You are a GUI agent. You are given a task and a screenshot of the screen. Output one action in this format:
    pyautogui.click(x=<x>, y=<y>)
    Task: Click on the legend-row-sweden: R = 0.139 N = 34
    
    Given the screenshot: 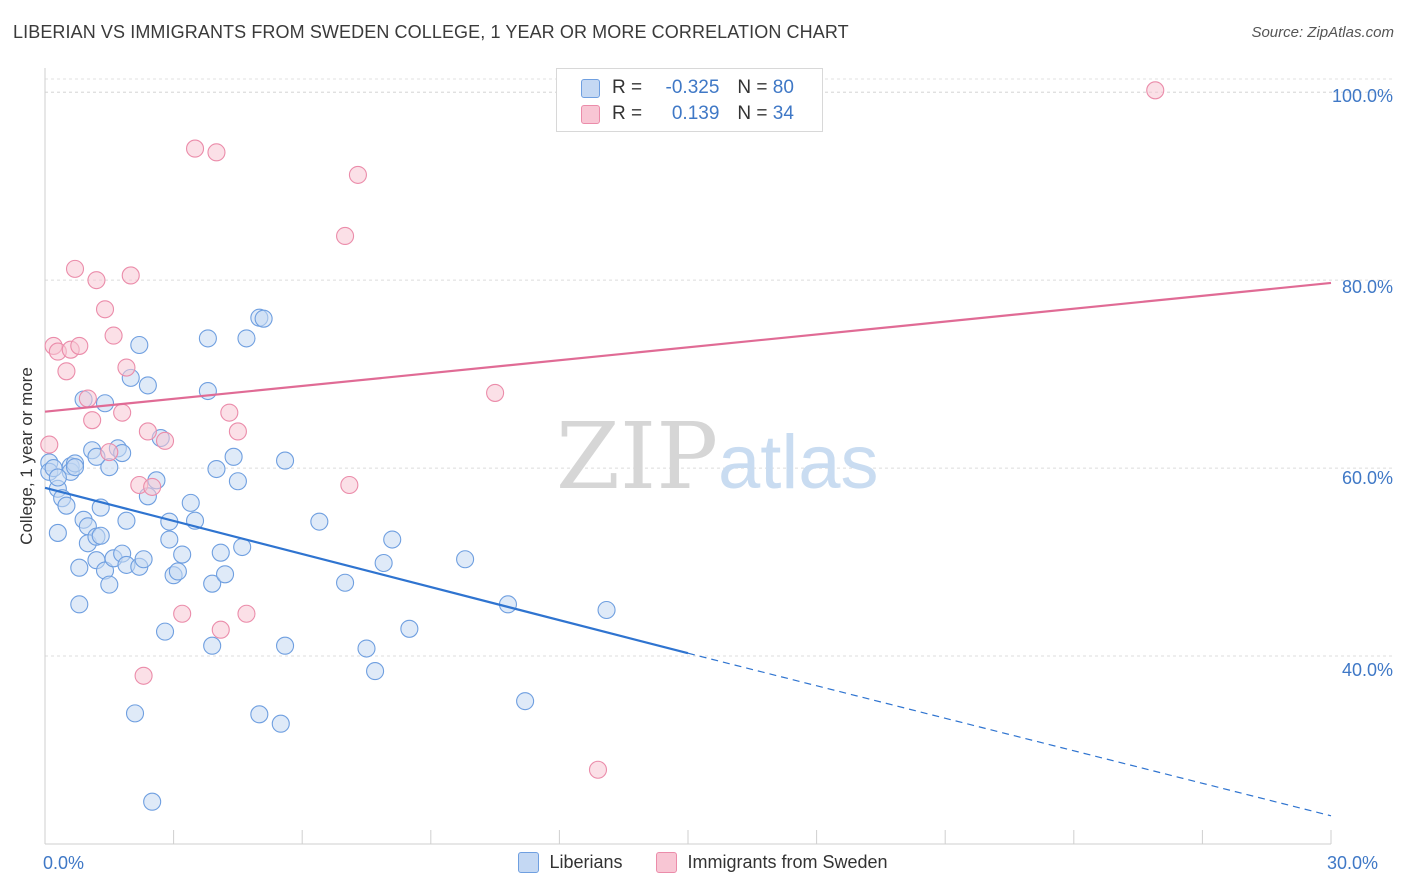 What is the action you would take?
    pyautogui.click(x=687, y=114)
    